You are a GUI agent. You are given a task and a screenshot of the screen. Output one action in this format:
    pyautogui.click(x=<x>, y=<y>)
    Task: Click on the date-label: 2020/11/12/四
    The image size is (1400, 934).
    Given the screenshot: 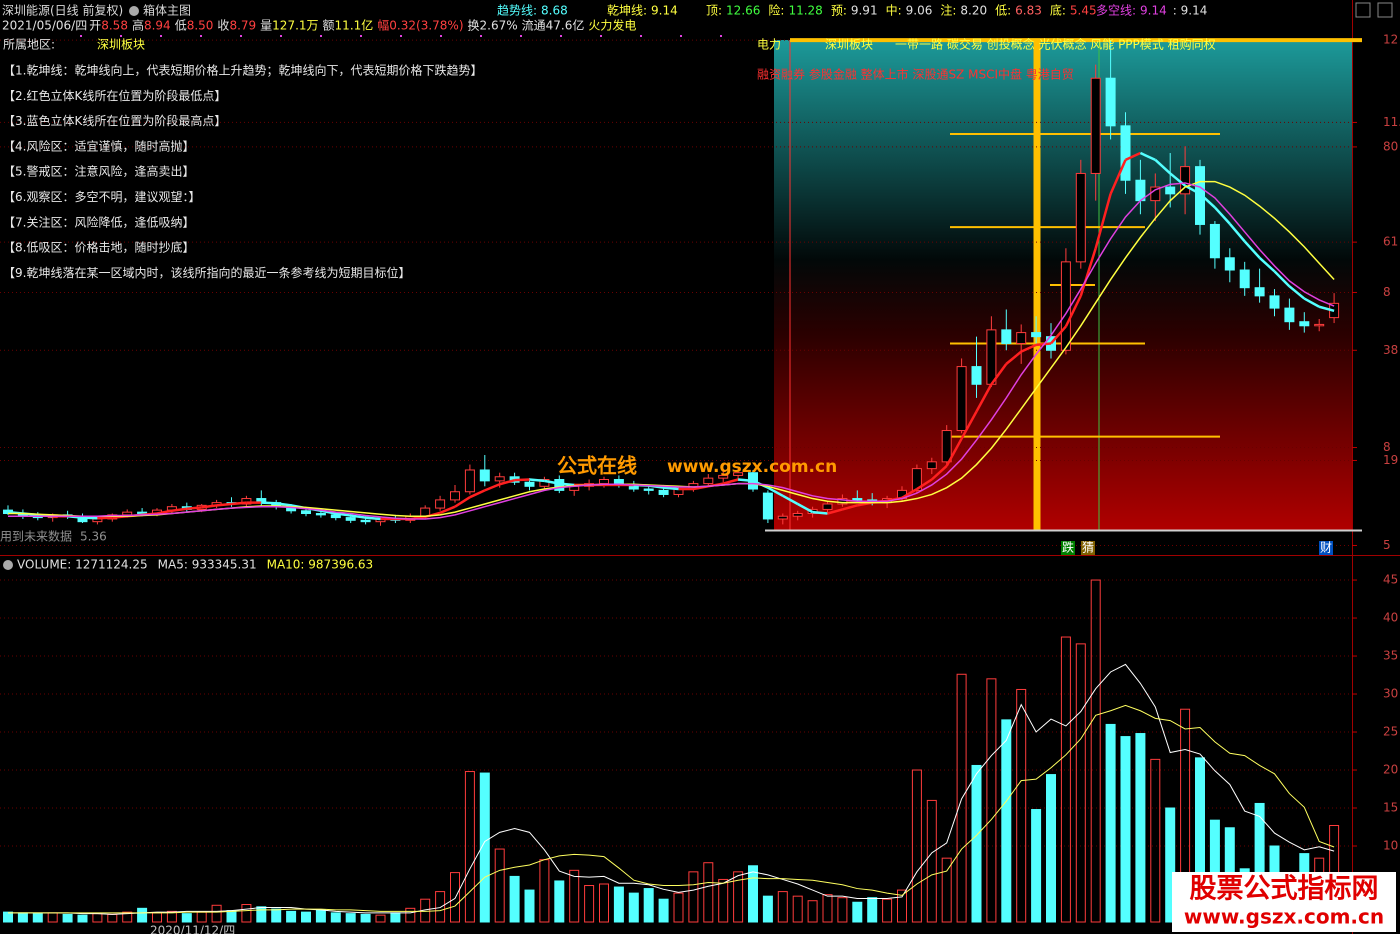 What is the action you would take?
    pyautogui.click(x=192, y=929)
    